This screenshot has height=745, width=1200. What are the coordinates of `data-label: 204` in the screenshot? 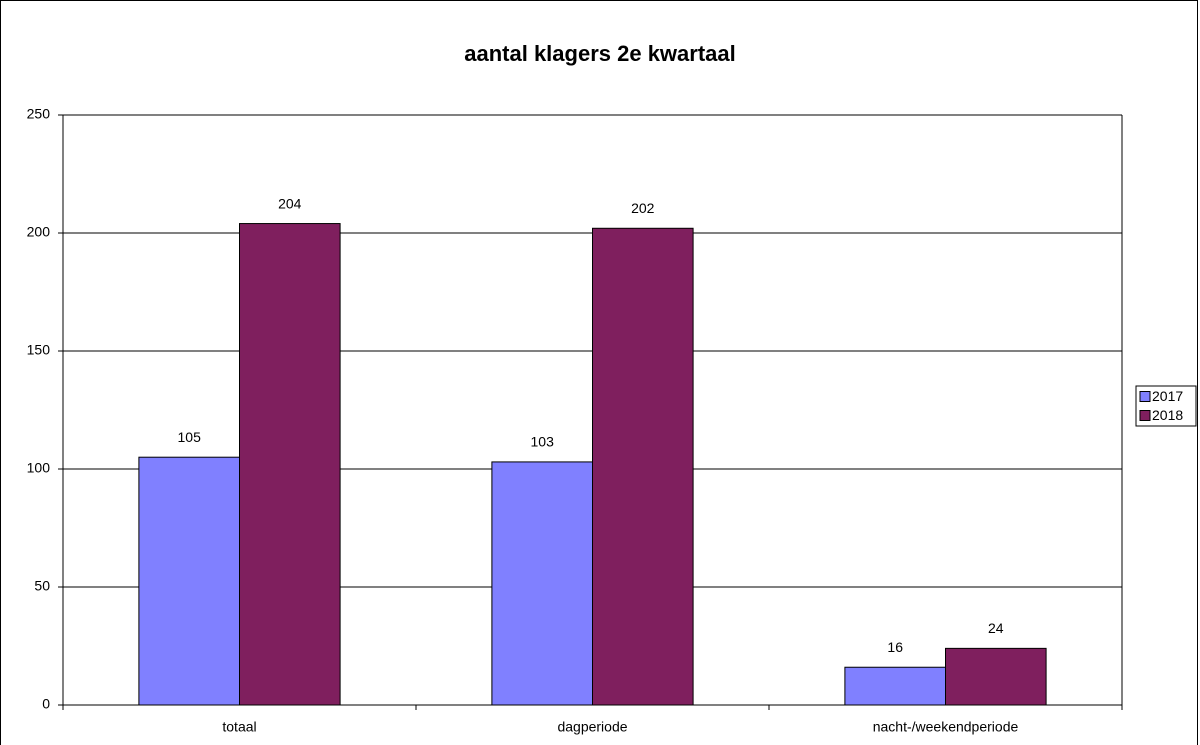 It's located at (290, 203).